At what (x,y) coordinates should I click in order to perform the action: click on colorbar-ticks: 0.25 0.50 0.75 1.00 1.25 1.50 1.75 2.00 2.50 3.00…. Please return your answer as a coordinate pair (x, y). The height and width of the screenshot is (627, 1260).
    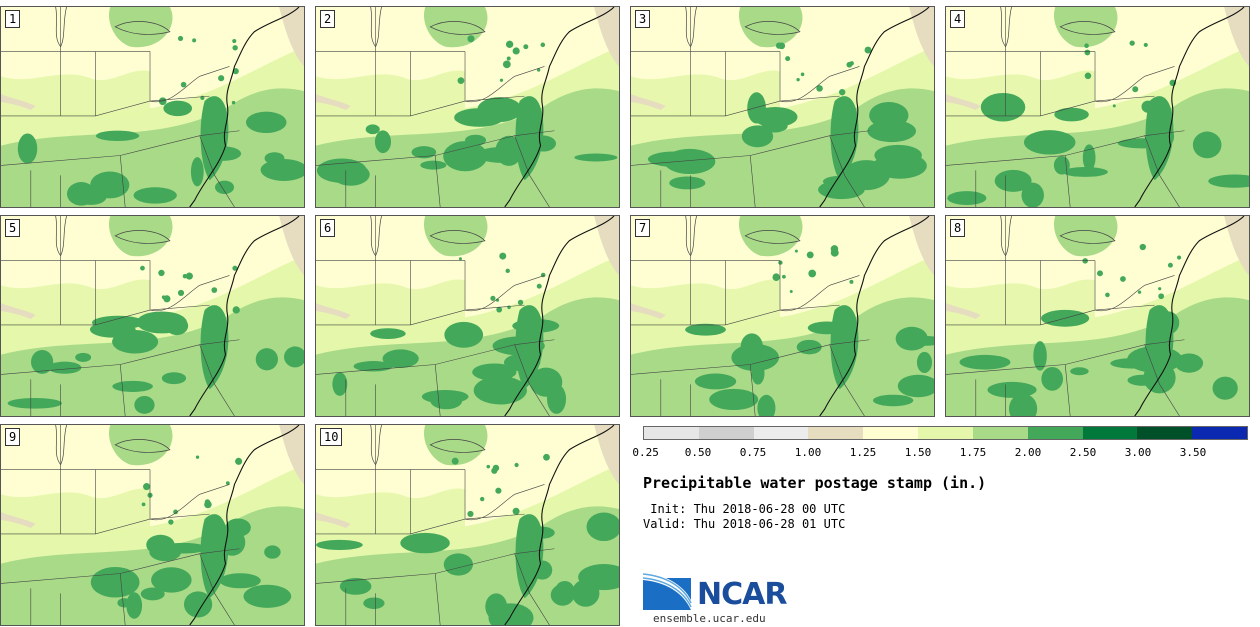
    Looking at the image, I should click on (940, 453).